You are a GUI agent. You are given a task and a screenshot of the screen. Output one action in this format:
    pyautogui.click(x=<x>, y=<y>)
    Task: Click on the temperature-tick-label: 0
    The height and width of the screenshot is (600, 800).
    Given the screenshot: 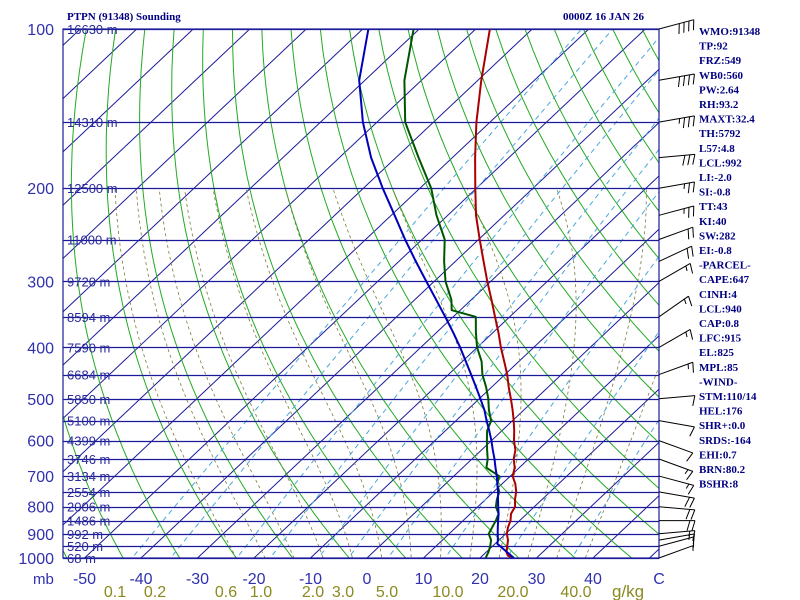 What is the action you would take?
    pyautogui.click(x=367, y=579)
    